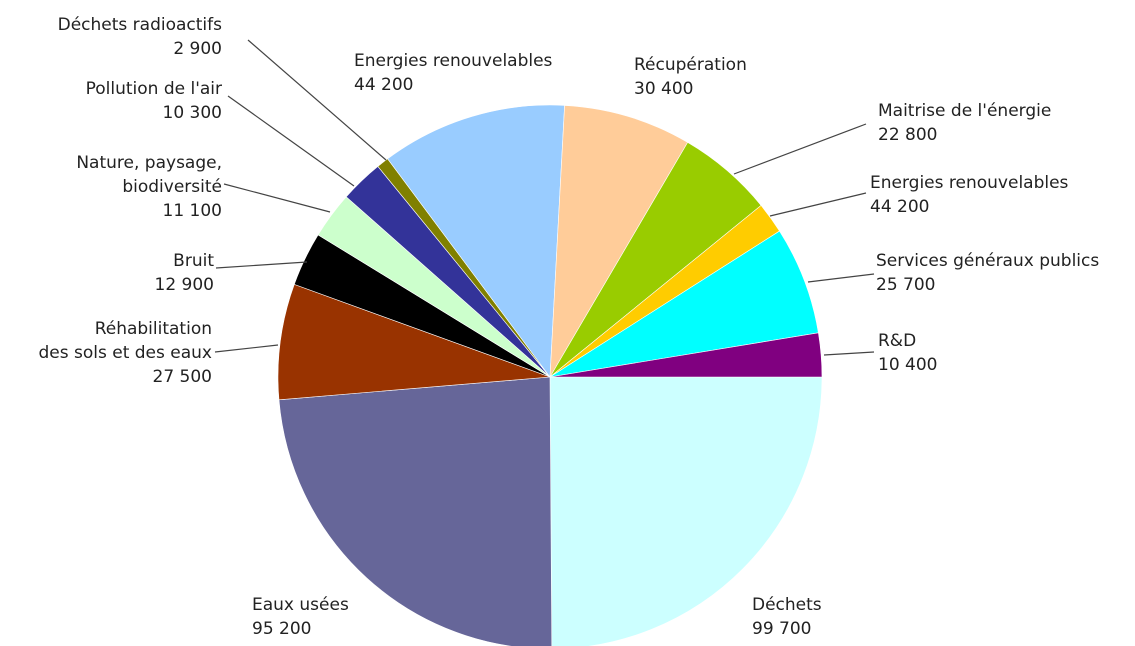 The image size is (1135, 646). What do you see at coordinates (300, 605) in the screenshot?
I see `slice-name-1: Eaux usées` at bounding box center [300, 605].